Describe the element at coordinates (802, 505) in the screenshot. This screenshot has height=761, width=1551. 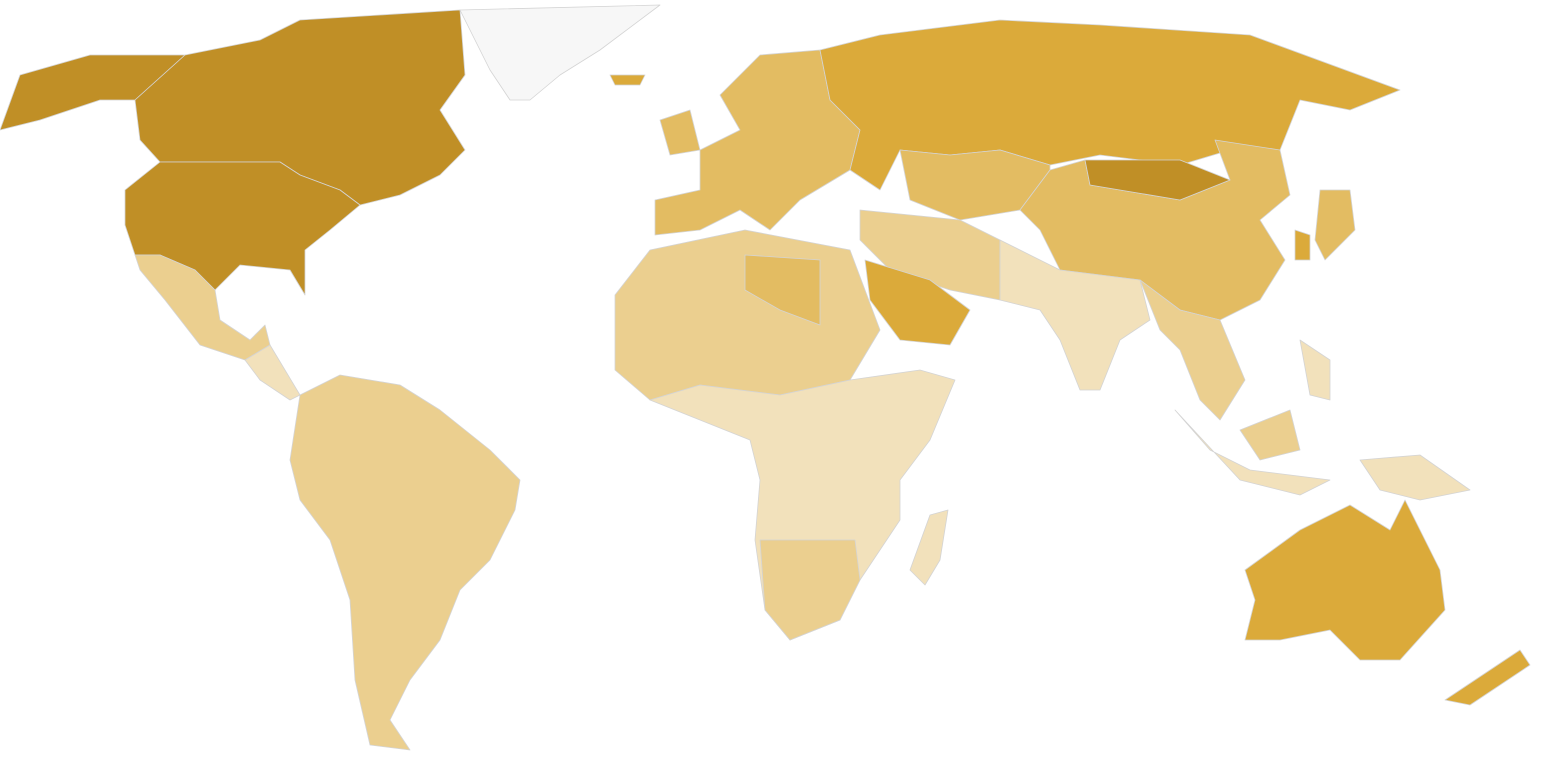
I see `region-sub-saharan-africa` at that location.